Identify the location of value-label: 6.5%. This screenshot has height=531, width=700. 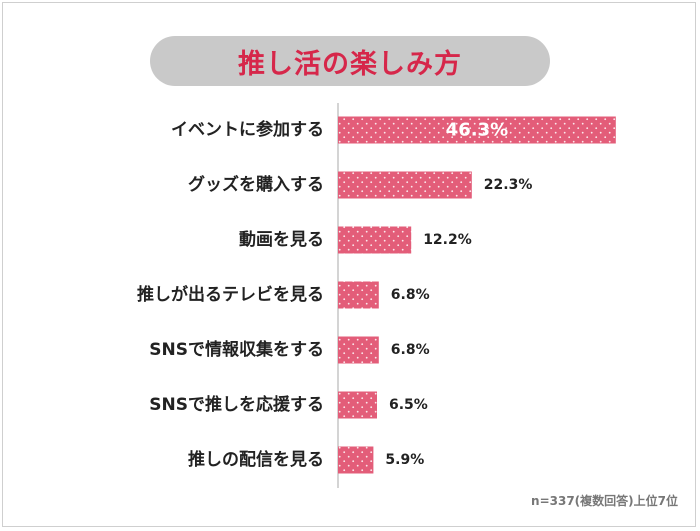
(408, 405).